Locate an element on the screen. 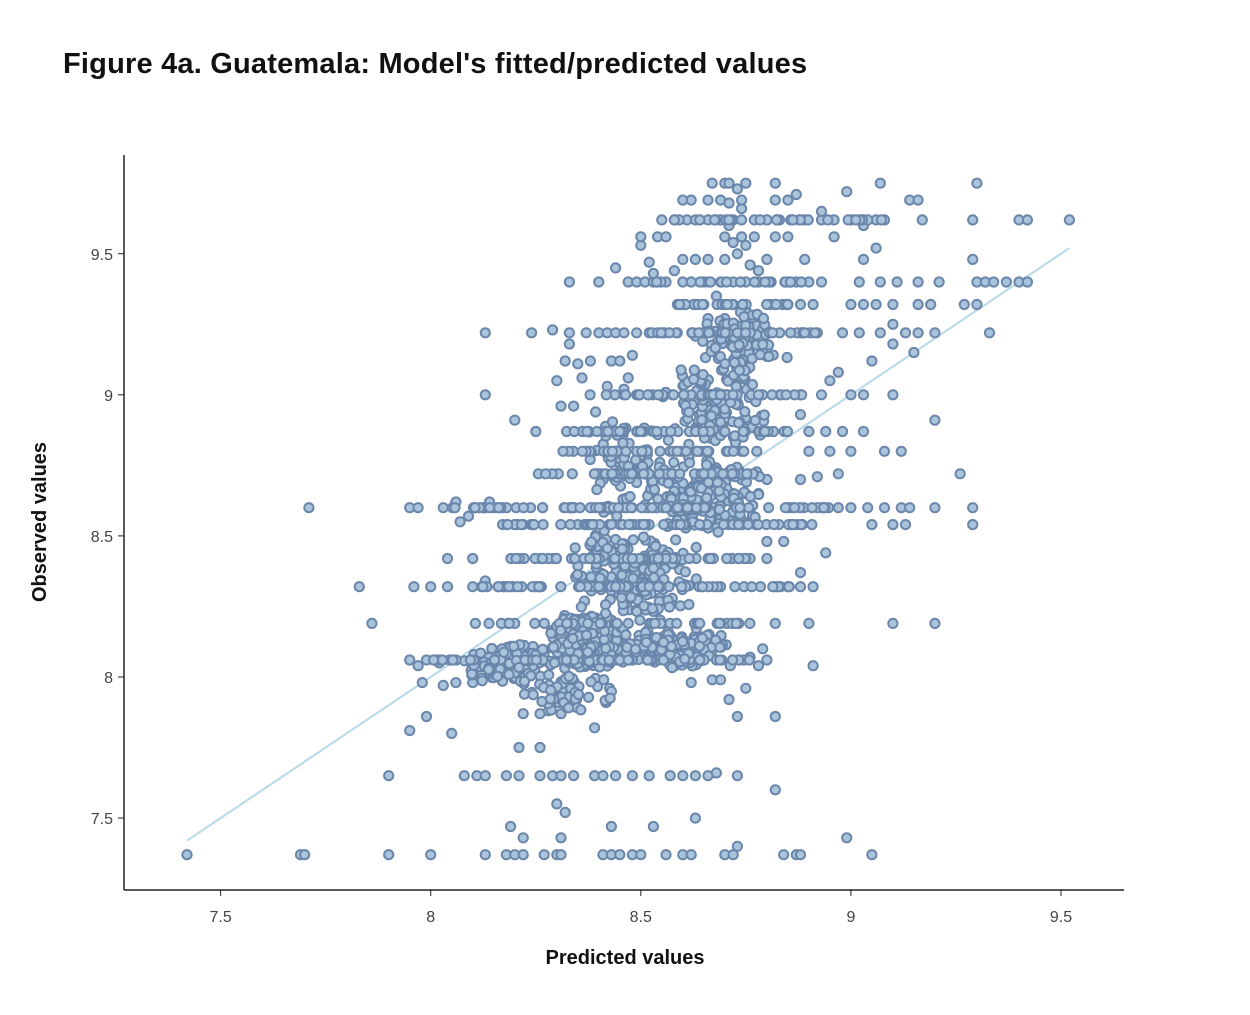 This screenshot has width=1250, height=1015. y-tick-label: 8.5 is located at coordinates (102, 537).